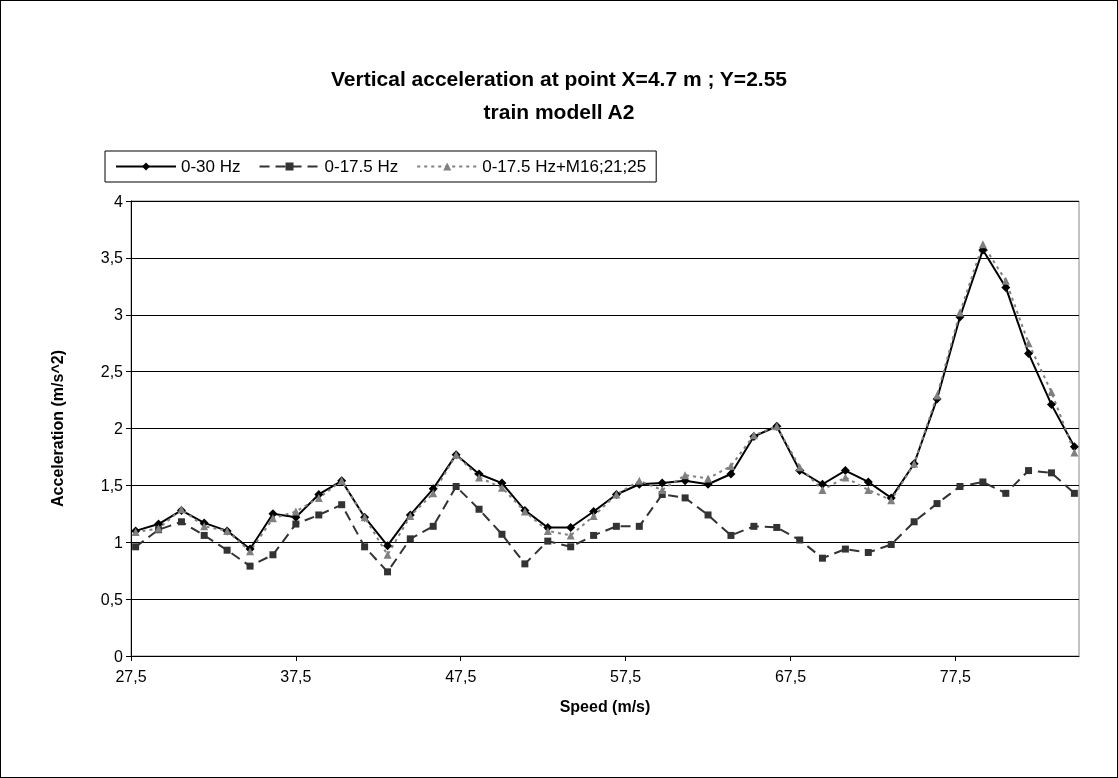 This screenshot has height=778, width=1118. I want to click on x-tick-label: 67,5, so click(790, 676).